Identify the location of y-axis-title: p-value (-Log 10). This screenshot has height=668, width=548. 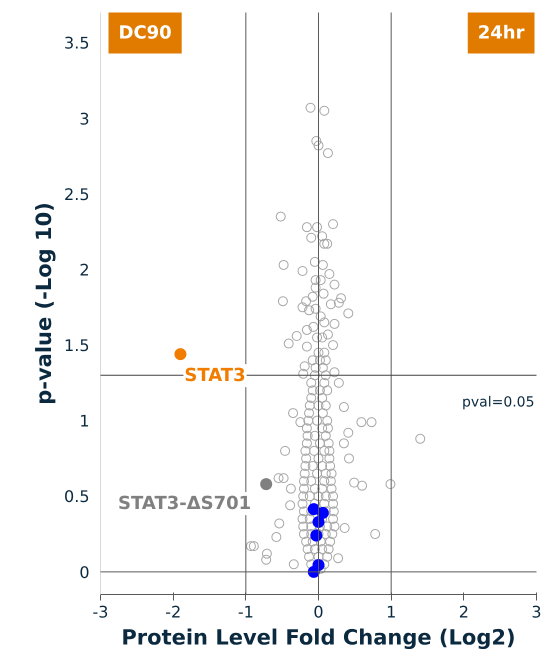
(44, 303).